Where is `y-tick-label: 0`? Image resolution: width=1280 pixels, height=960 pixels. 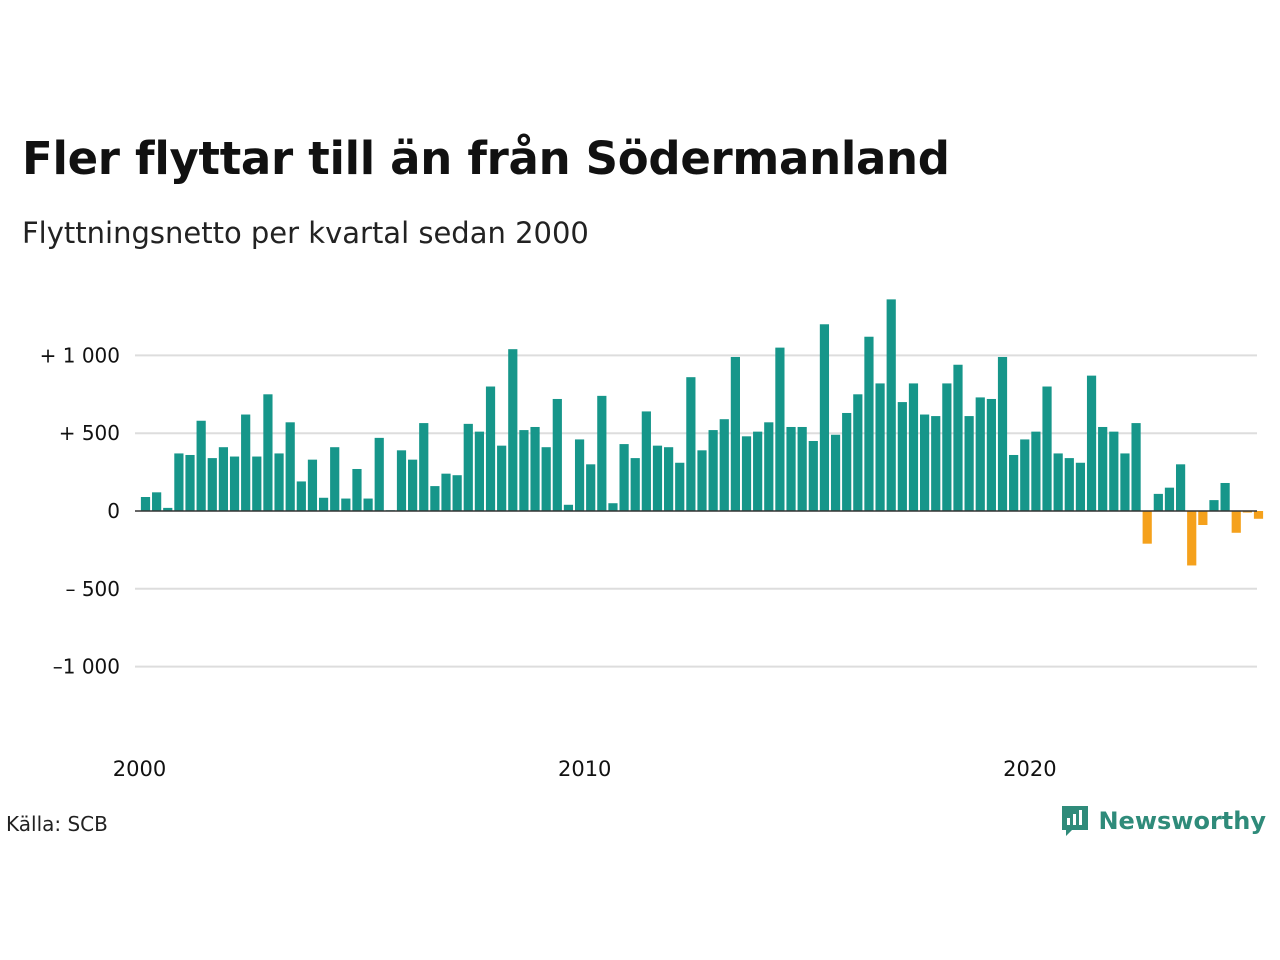
y-tick-label: 0 is located at coordinates (113, 511).